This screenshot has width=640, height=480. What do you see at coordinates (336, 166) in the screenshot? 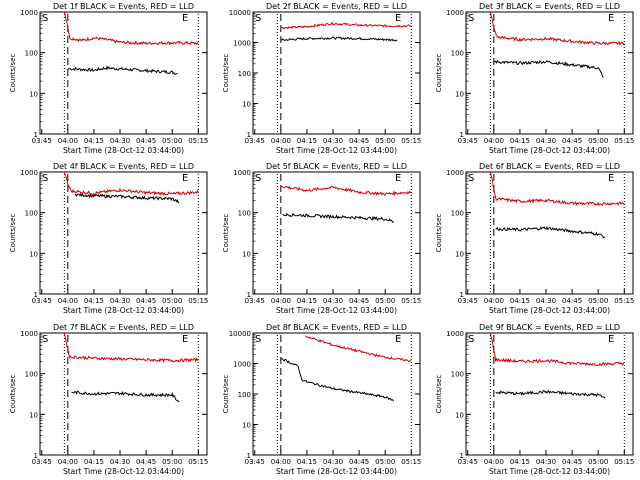
I see `chart-title: Det 5f BLACK = Events, RED = LLD` at bounding box center [336, 166].